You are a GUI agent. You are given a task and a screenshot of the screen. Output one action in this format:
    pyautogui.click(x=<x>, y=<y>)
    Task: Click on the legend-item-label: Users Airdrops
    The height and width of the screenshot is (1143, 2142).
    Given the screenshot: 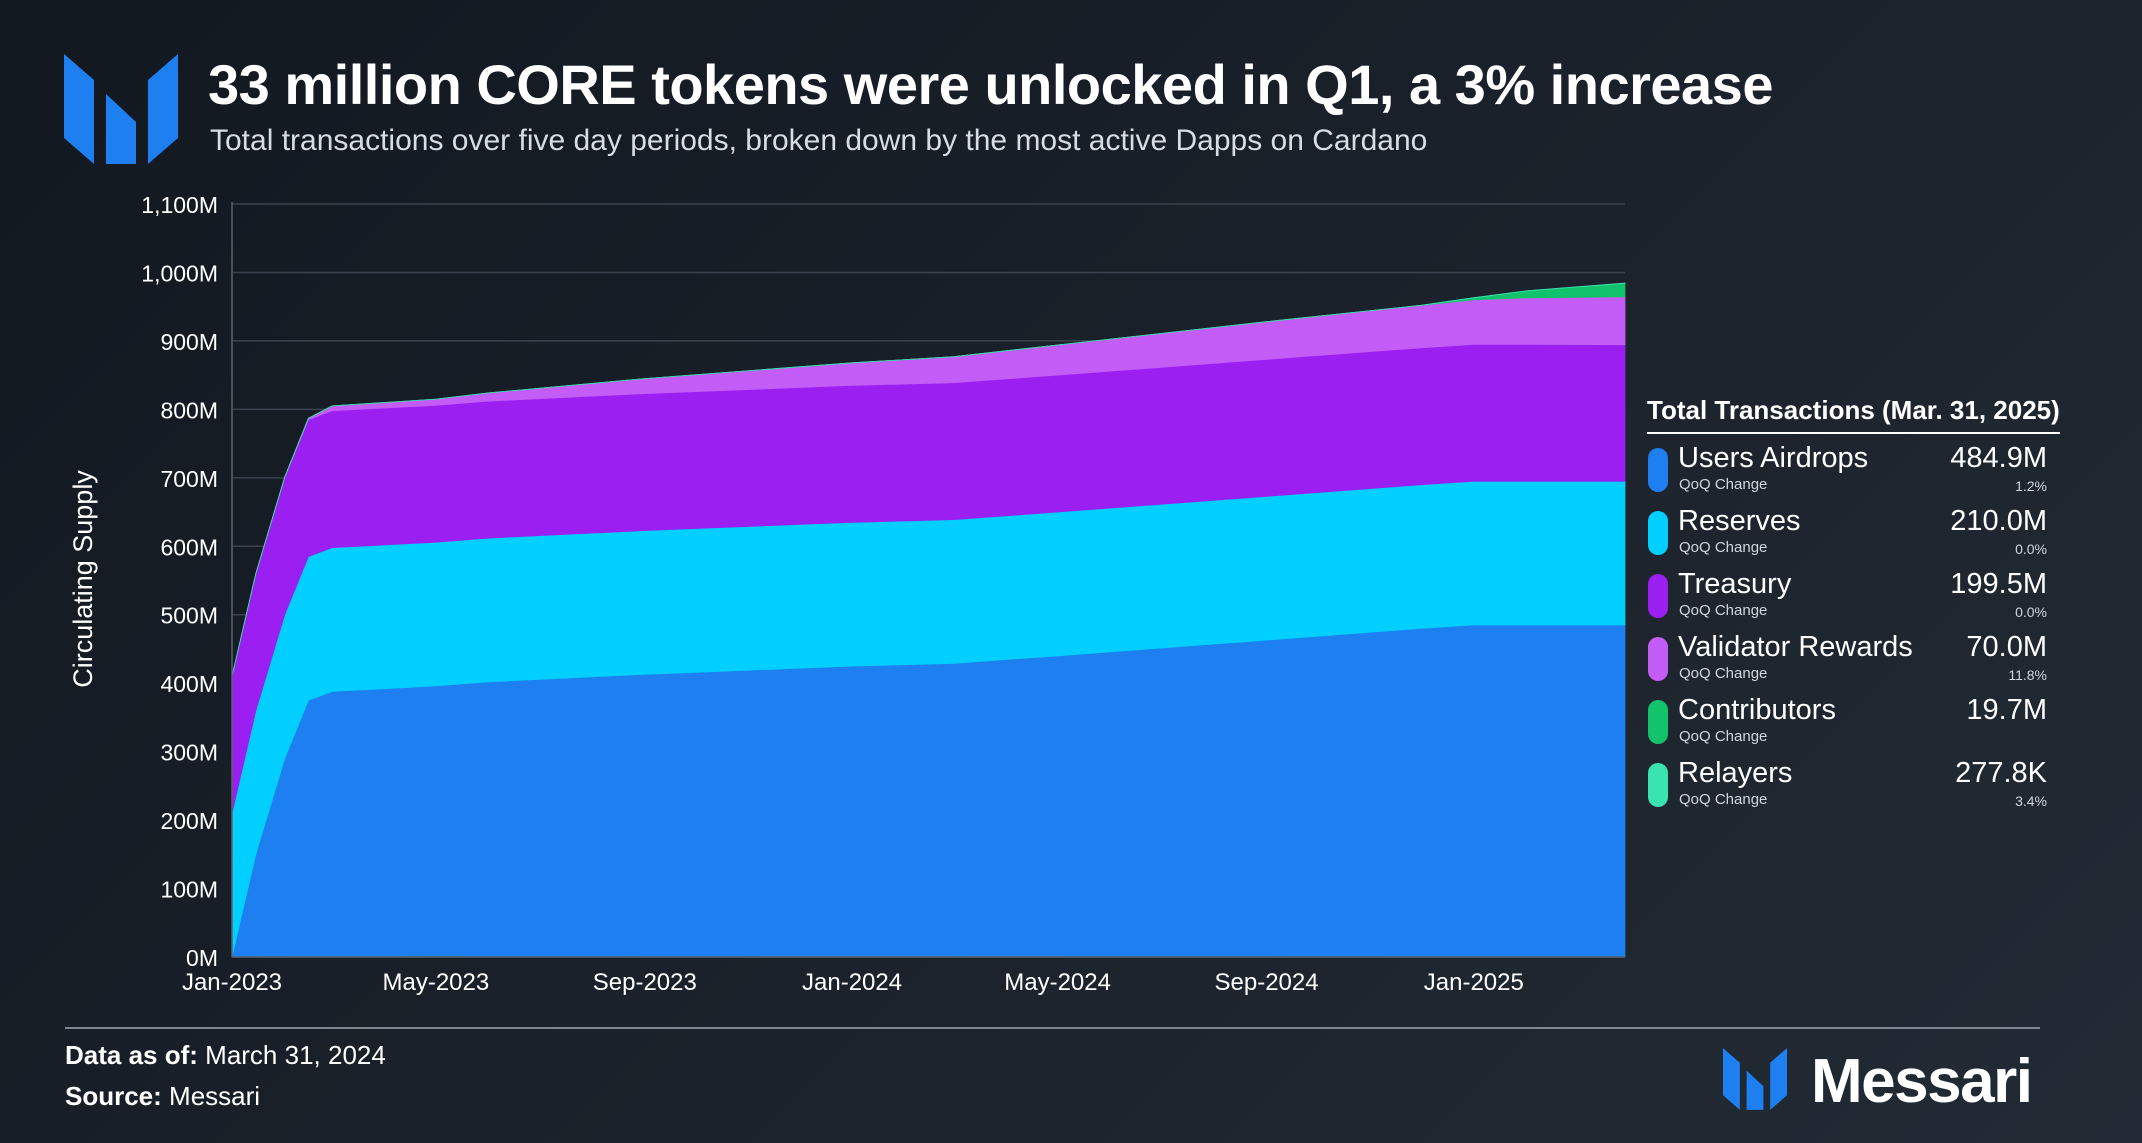 What is the action you would take?
    pyautogui.click(x=1773, y=458)
    